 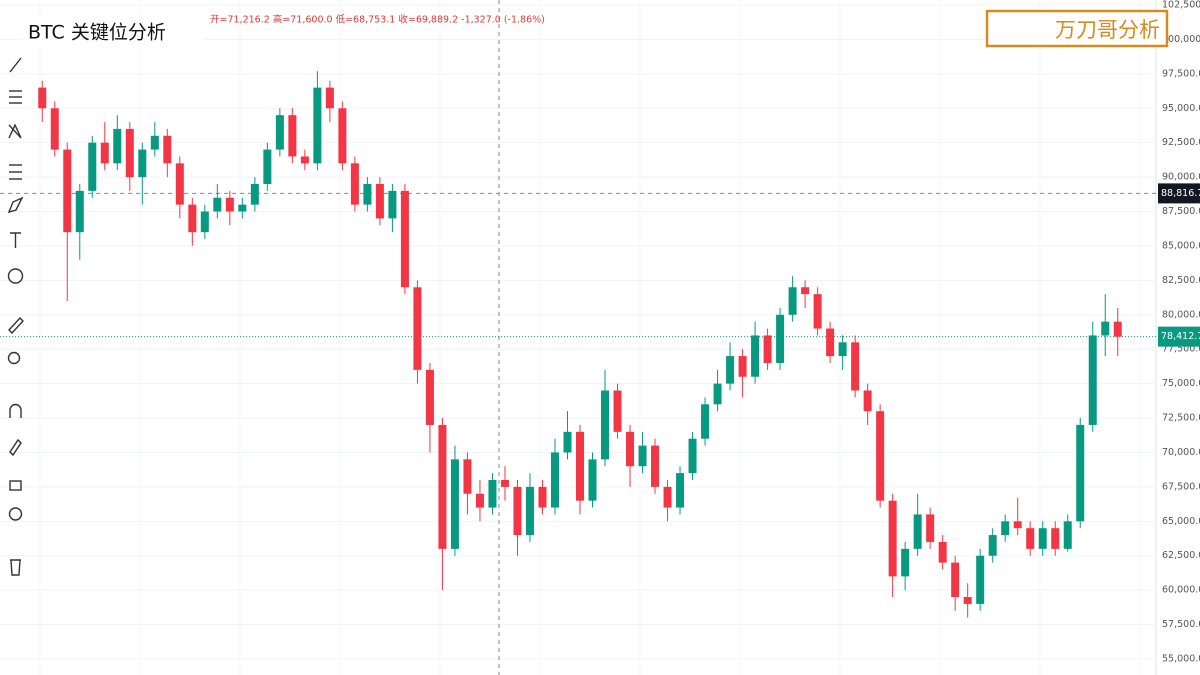 What do you see at coordinates (1181, 590) in the screenshot?
I see `y-tick-label: 60,000.0` at bounding box center [1181, 590].